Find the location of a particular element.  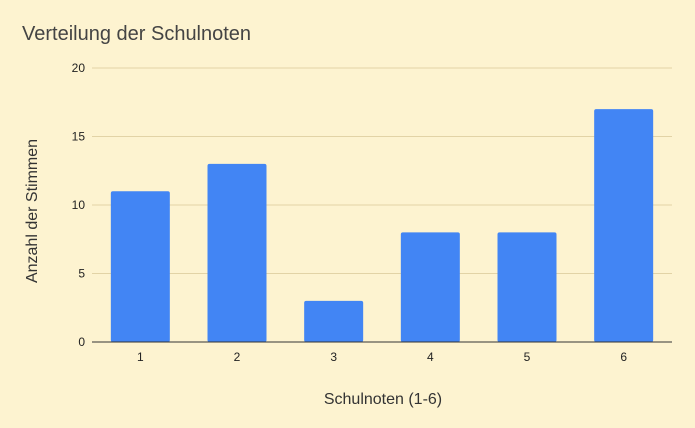

x-tick-label-5: 5 is located at coordinates (527, 357).